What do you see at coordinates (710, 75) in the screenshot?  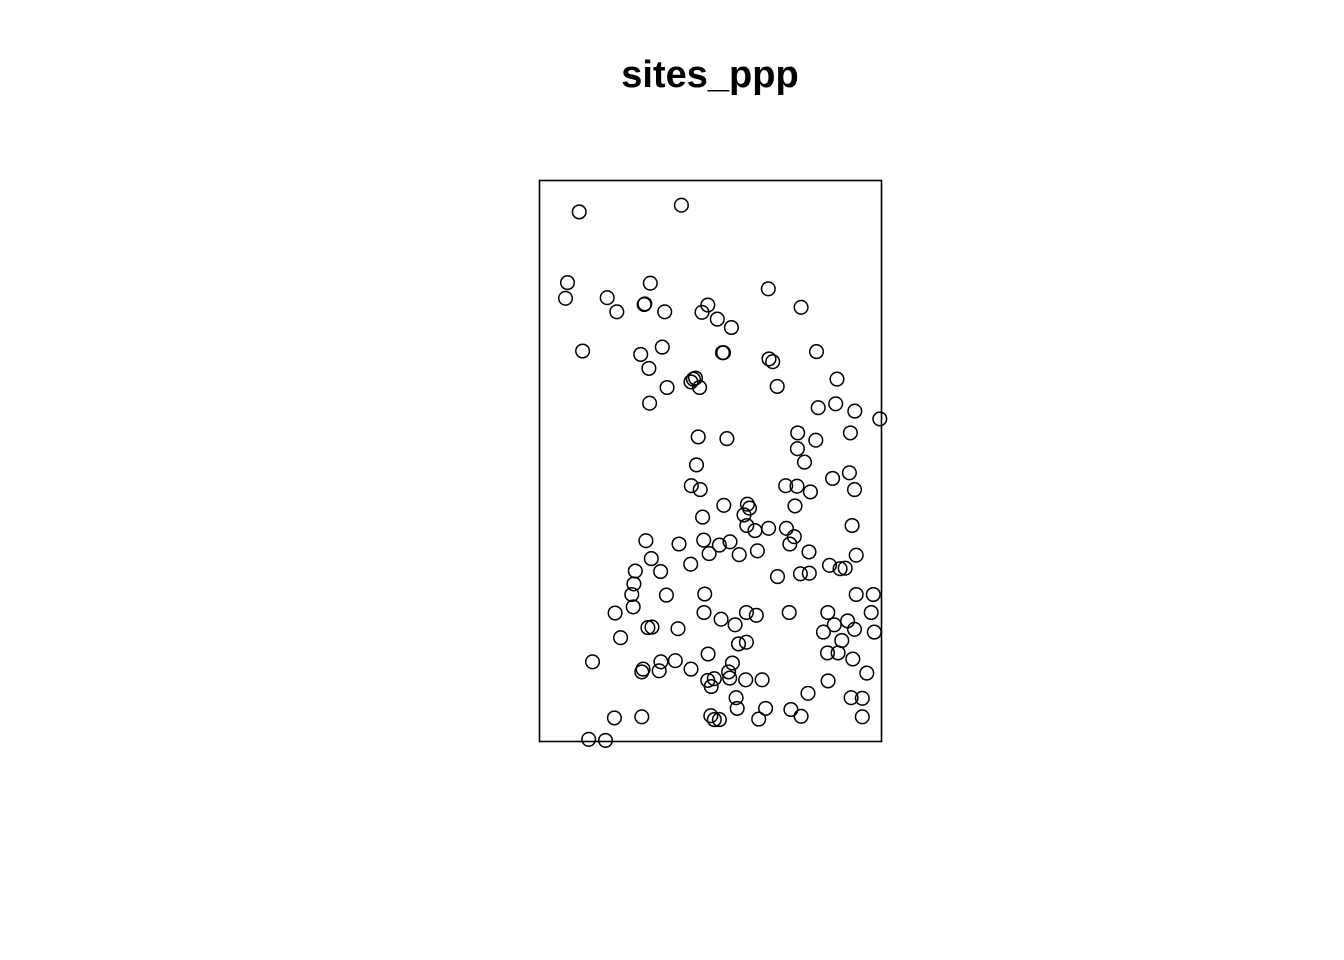 I see `chart-title: sites_ppp` at bounding box center [710, 75].